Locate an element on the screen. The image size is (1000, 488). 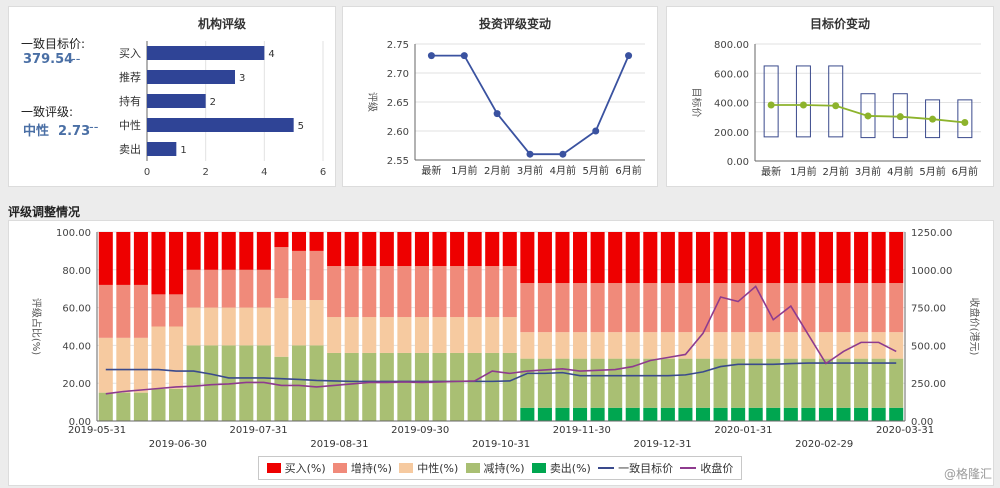
x-tick-label: 2020-01-31 is located at coordinates (743, 430).